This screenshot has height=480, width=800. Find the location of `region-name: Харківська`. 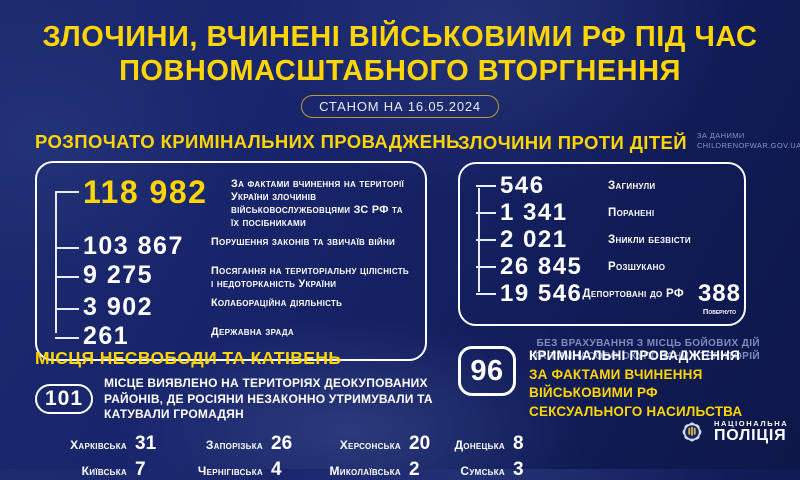

region-name: Харківська is located at coordinates (98, 444).